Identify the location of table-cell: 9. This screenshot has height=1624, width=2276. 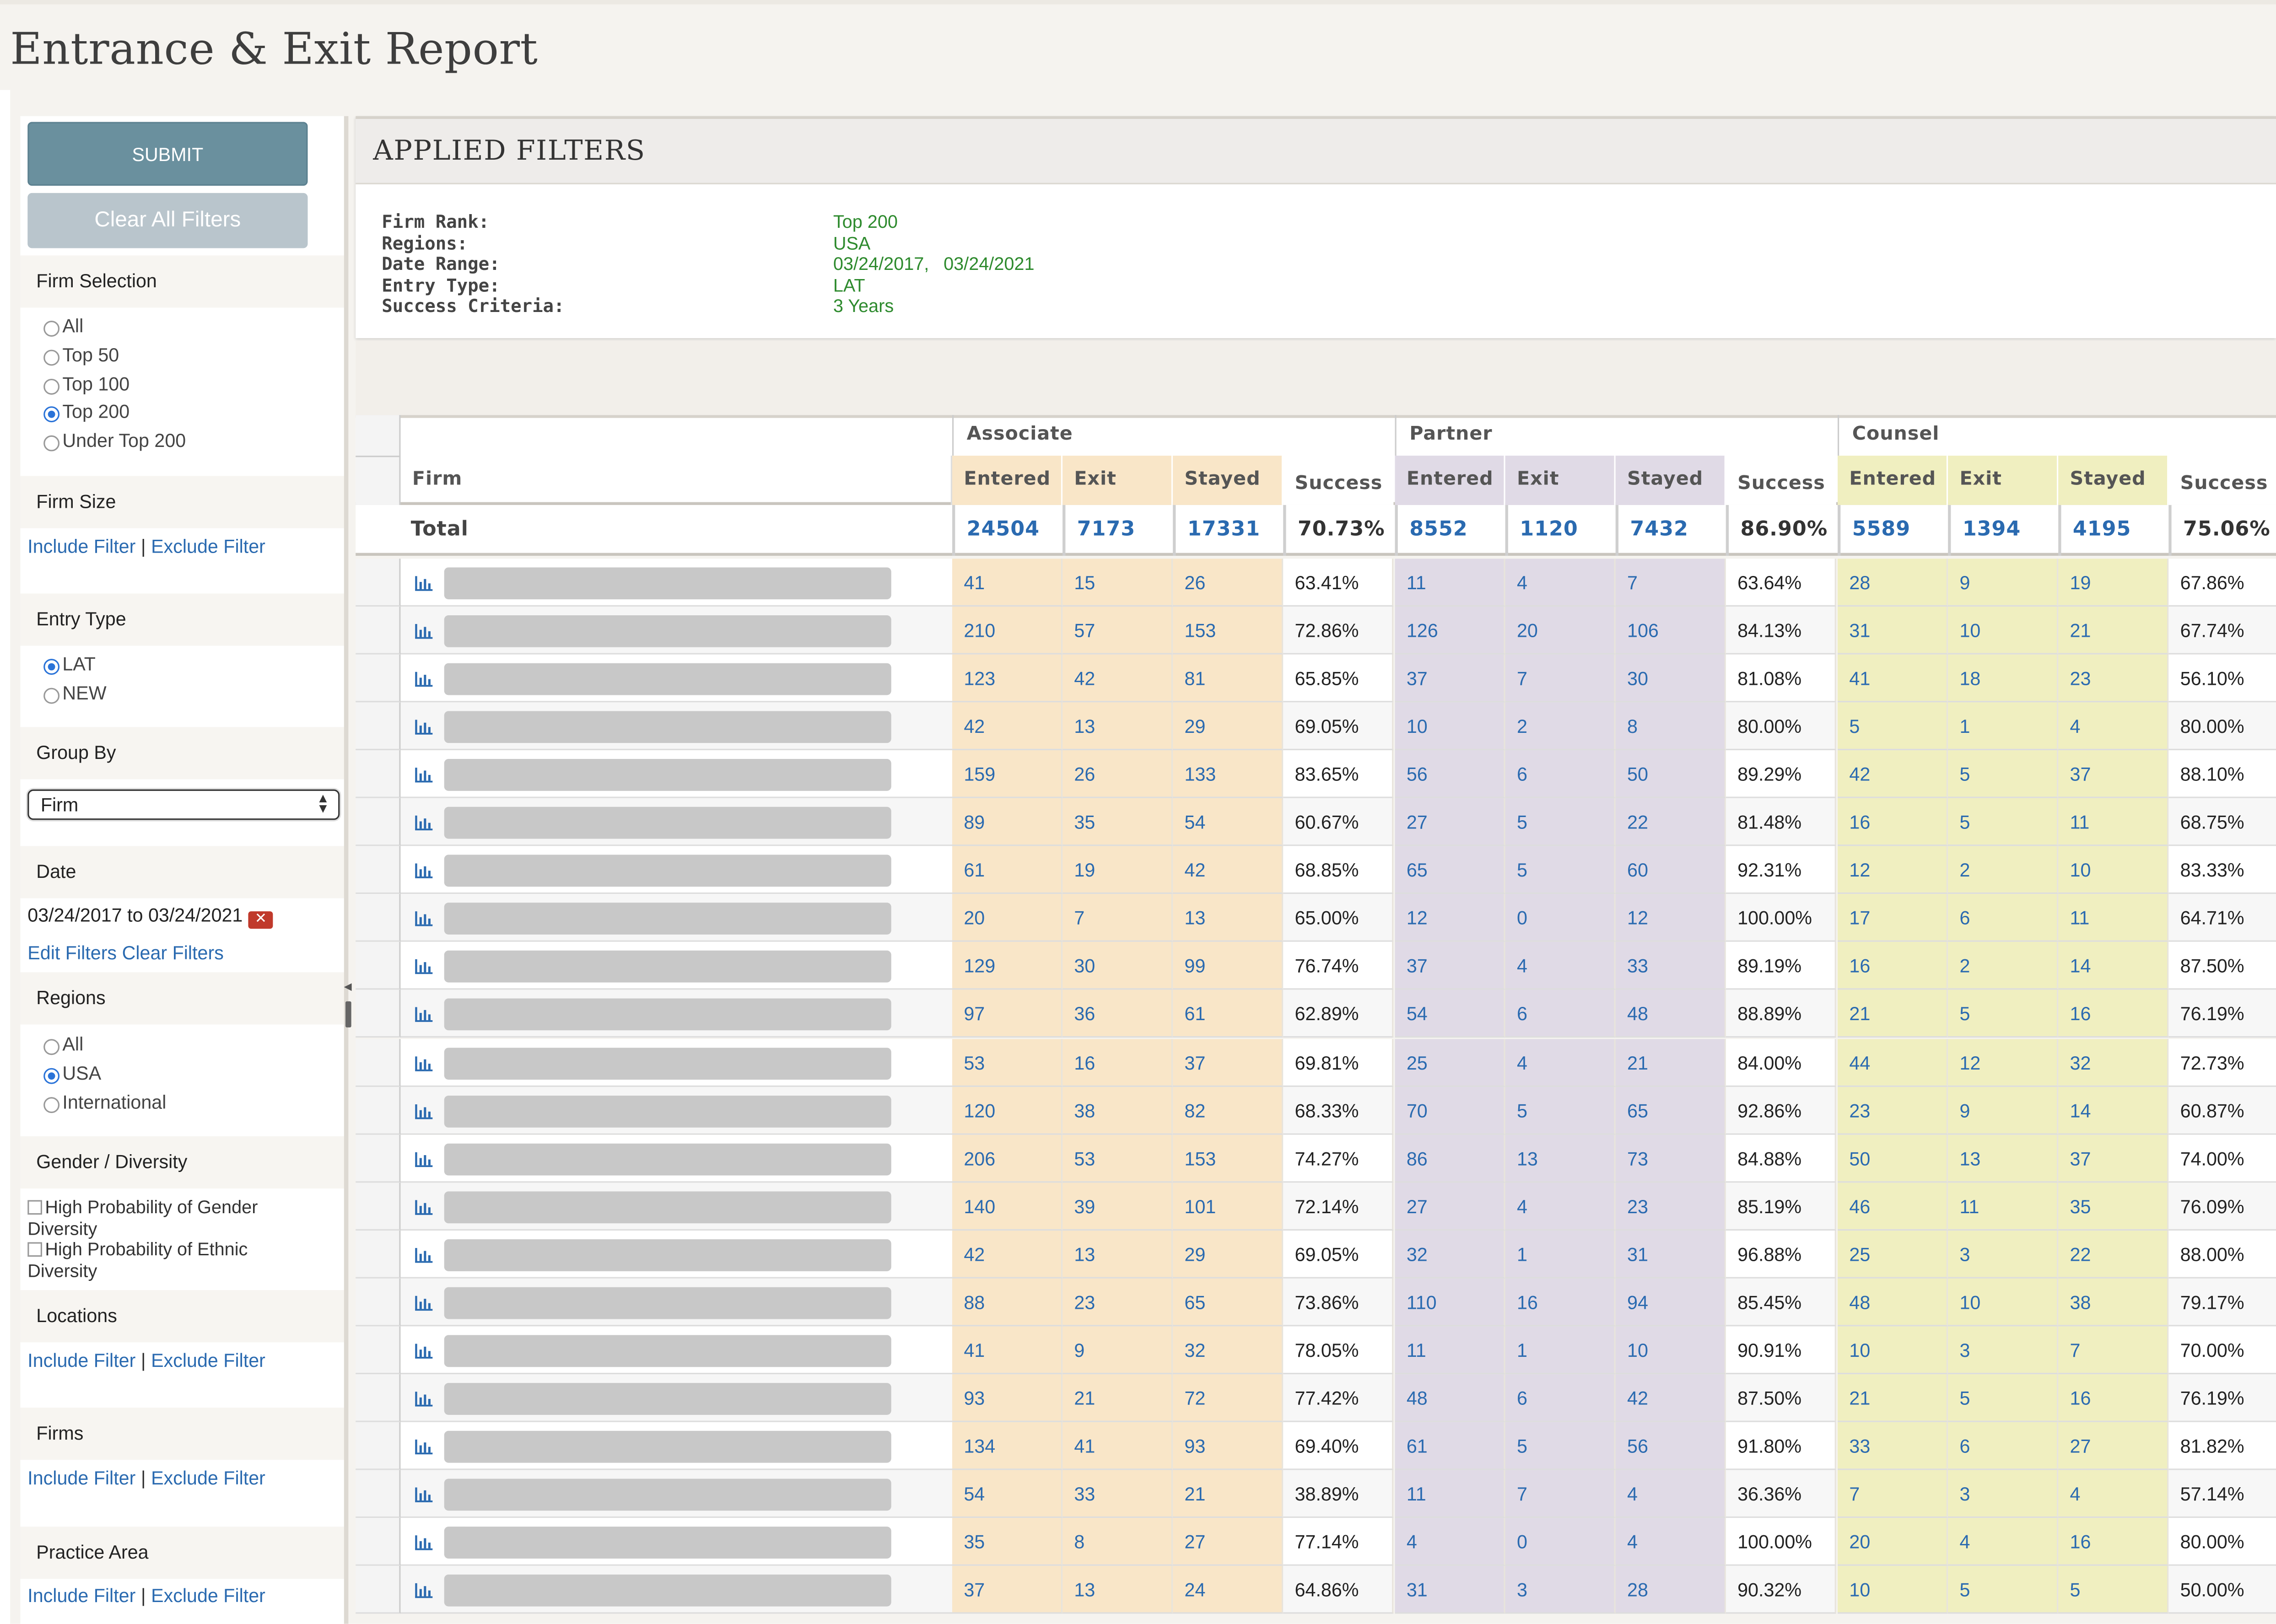
(2003, 583).